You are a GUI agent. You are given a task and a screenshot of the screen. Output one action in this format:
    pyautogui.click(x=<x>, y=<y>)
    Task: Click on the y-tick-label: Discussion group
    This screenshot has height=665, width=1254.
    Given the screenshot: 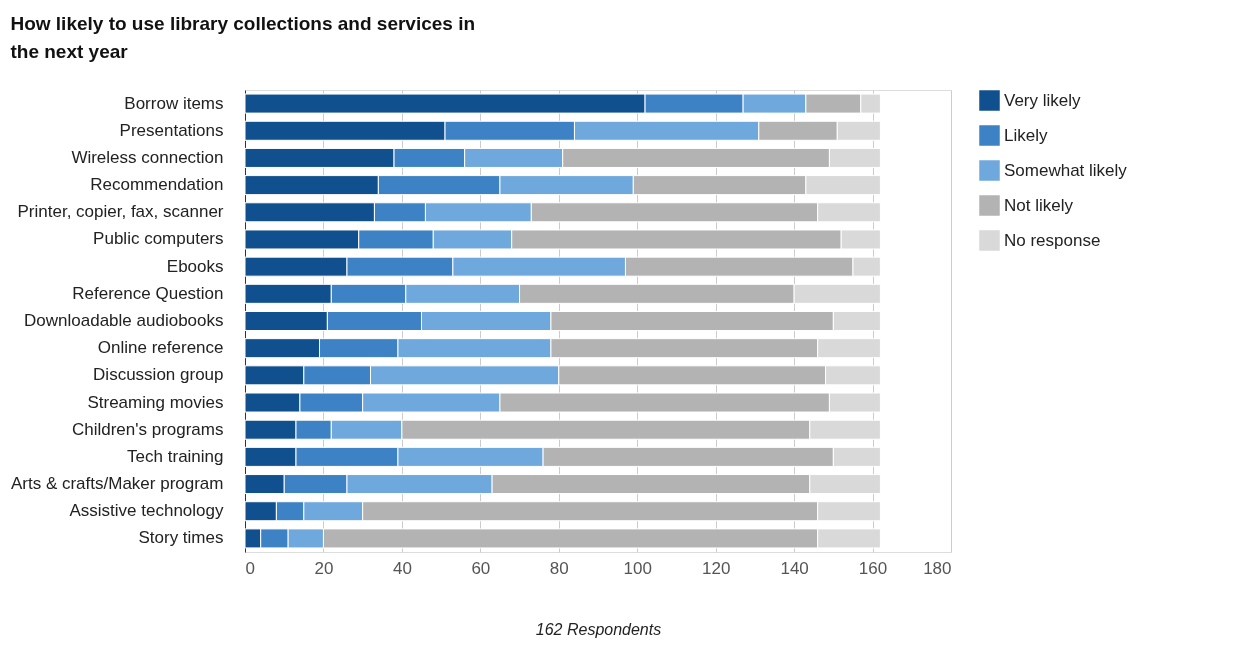 What is the action you would take?
    pyautogui.click(x=158, y=375)
    